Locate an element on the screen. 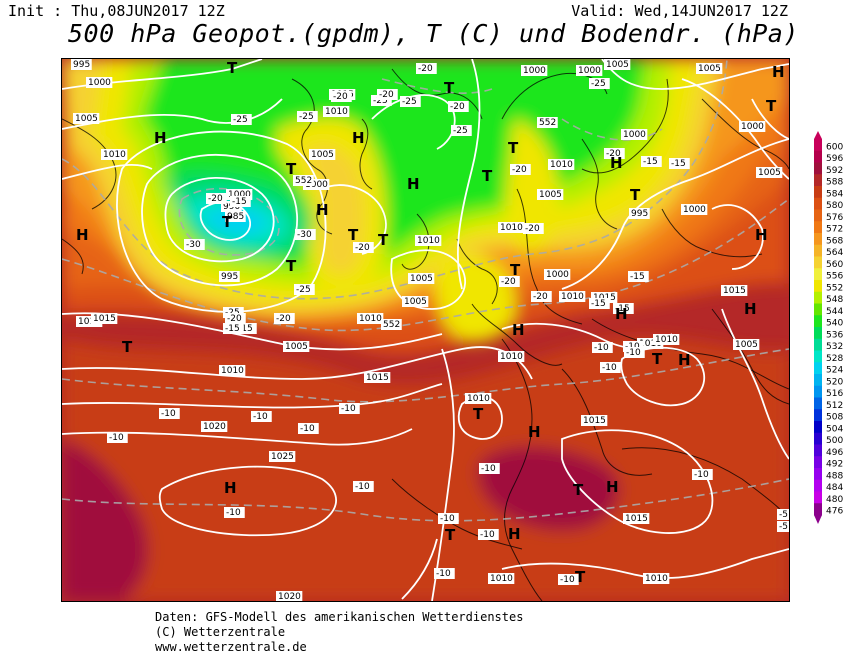 This screenshot has width=850, height=657. footer-website: www.wetterzentrale.de is located at coordinates (231, 647).